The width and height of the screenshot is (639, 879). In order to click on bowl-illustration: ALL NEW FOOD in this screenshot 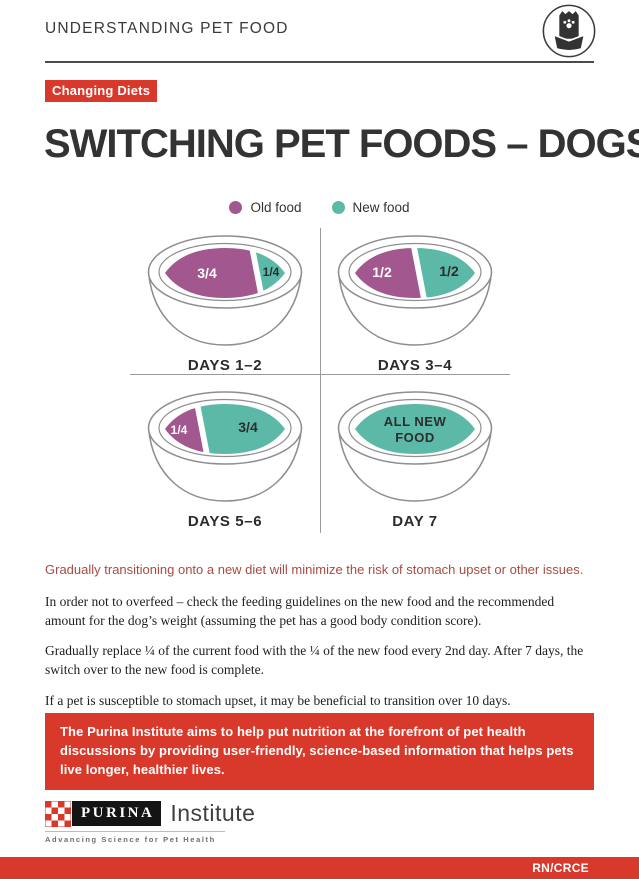, I will do `click(415, 446)`.